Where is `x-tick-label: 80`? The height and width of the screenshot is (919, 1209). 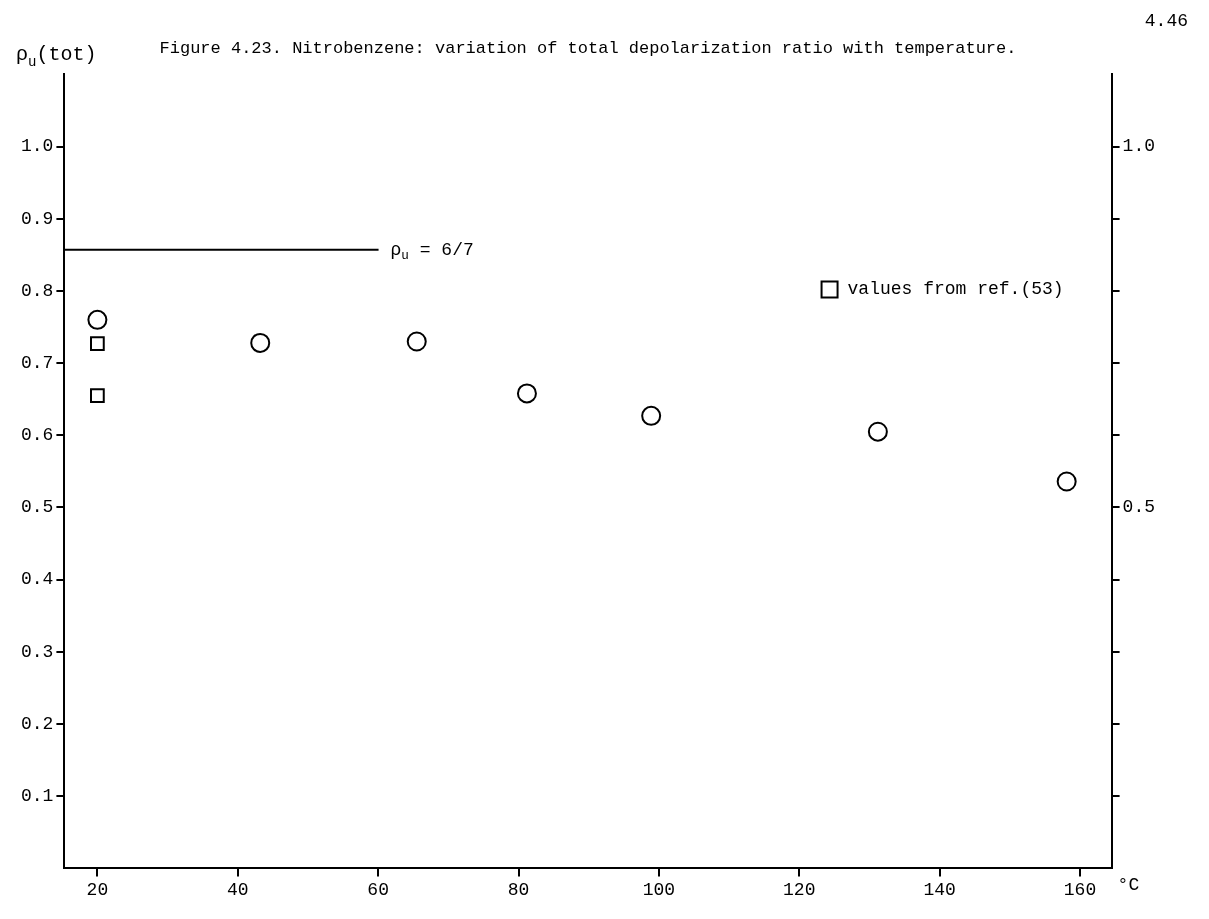
x-tick-label: 80 is located at coordinates (518, 889).